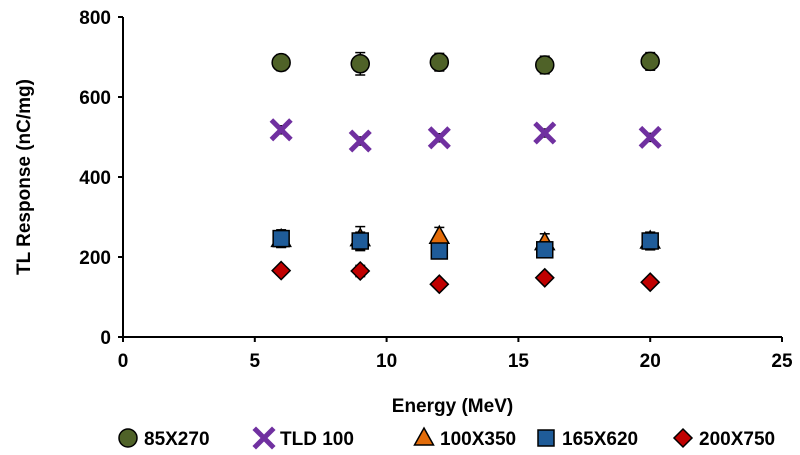 The height and width of the screenshot is (455, 800). Describe the element at coordinates (95, 258) in the screenshot. I see `y-tick-label: 200` at that location.